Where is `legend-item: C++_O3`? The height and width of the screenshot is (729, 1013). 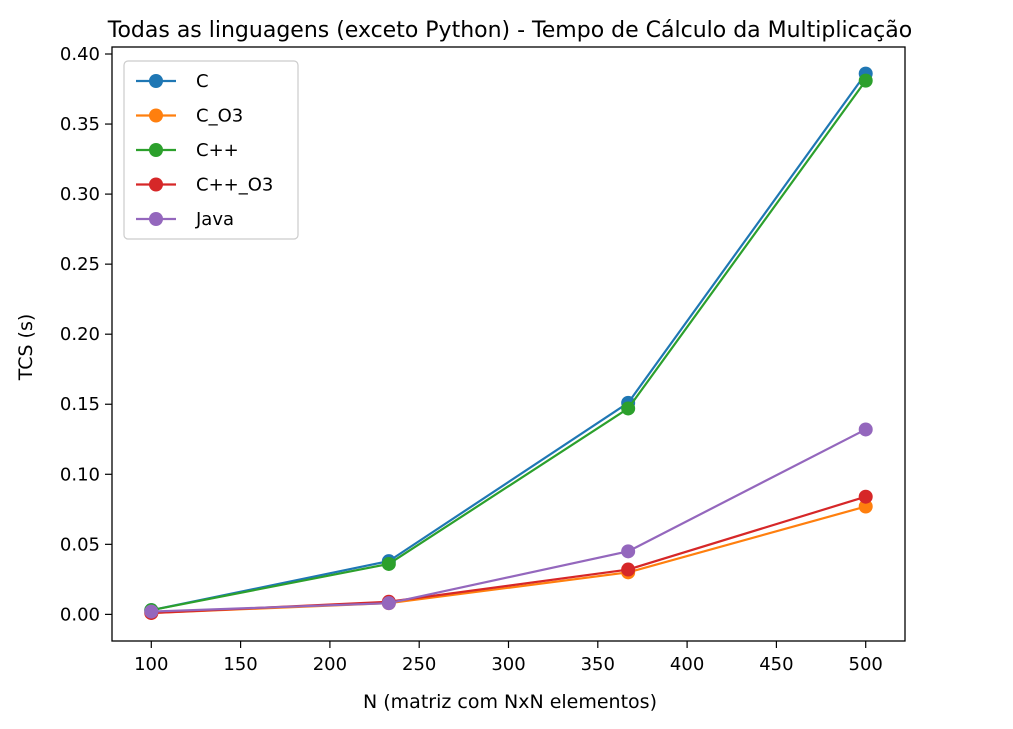 legend-item: C++_O3 is located at coordinates (204, 185).